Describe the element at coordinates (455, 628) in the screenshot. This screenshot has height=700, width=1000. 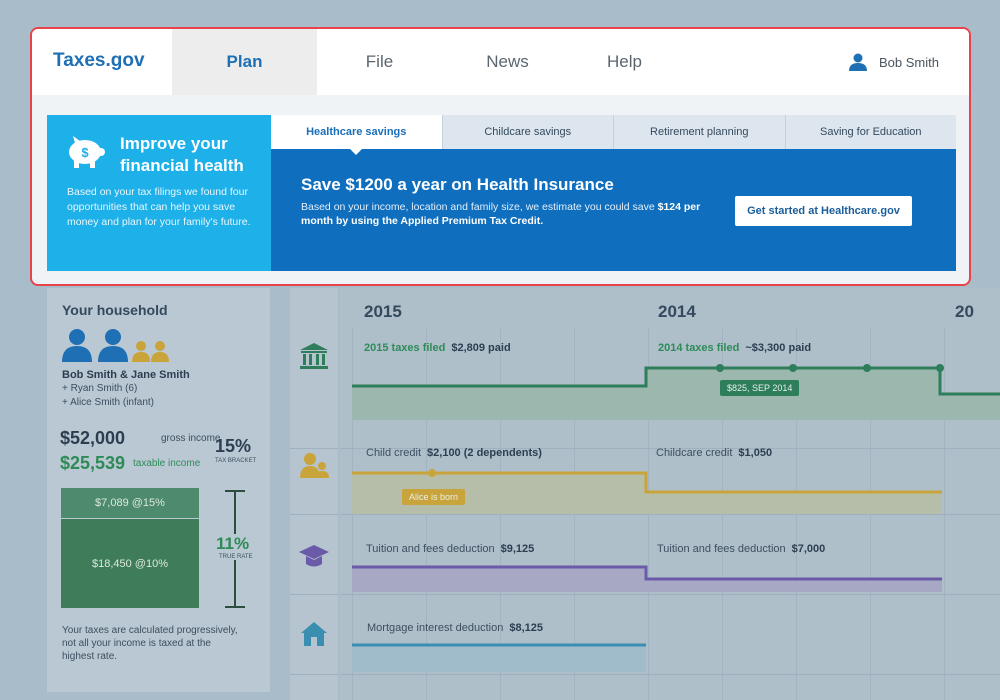
I see `mortgage-label: Mortgage interest deduction $8,125` at that location.